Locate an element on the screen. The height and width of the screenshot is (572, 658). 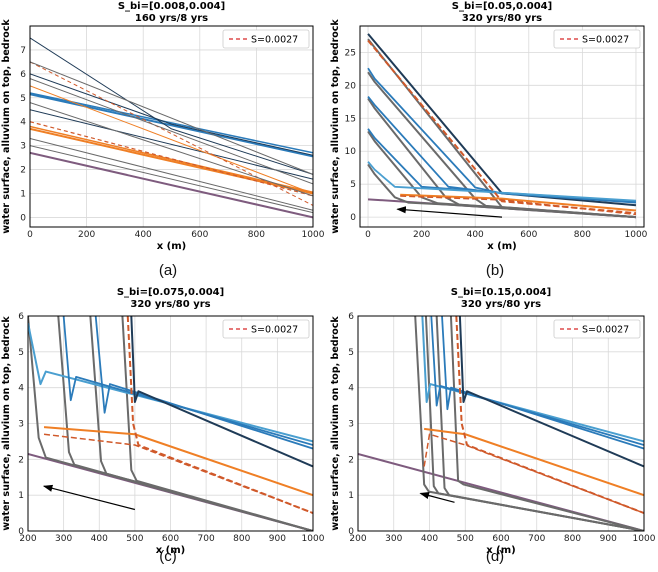
series-line-water-t3 is located at coordinates (537, 381).